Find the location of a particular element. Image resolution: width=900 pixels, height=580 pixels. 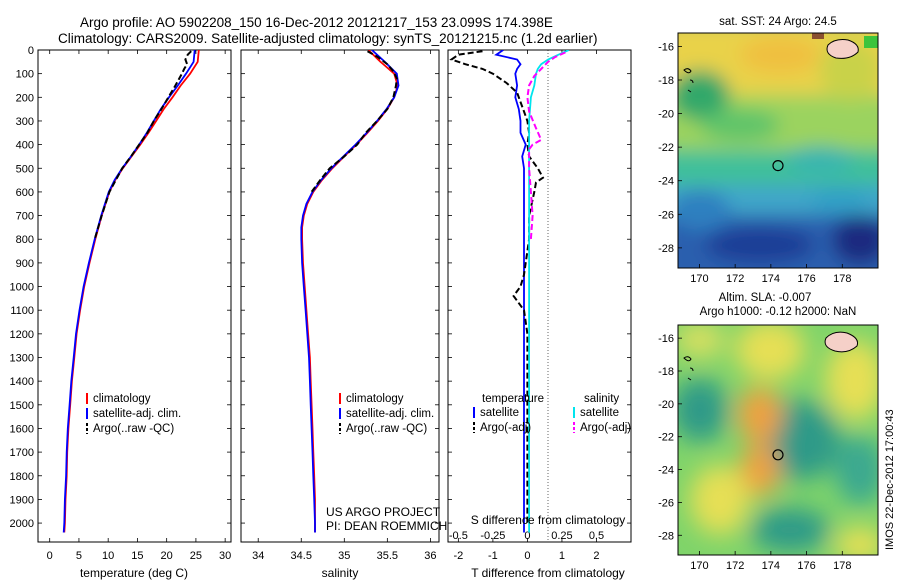

y-tick-label: 500 is located at coordinates (25, 169).